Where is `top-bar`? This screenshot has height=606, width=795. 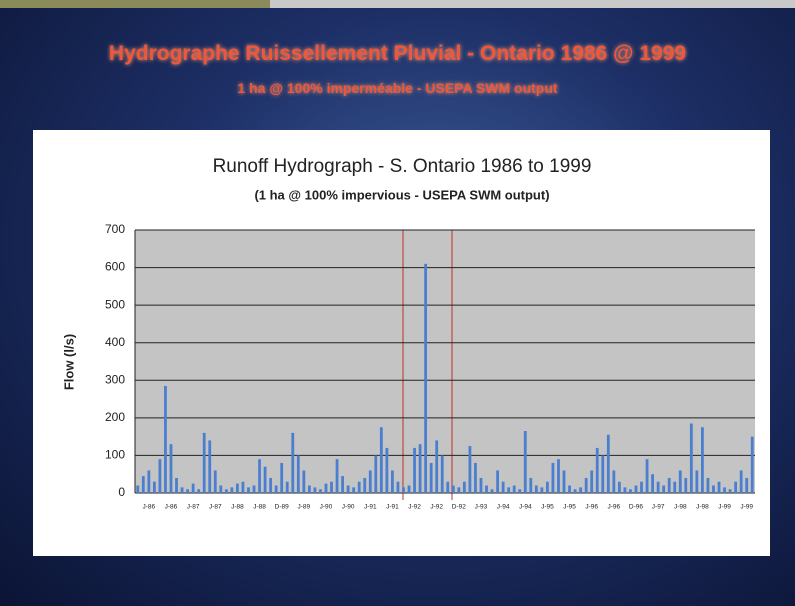
top-bar is located at coordinates (135, 4).